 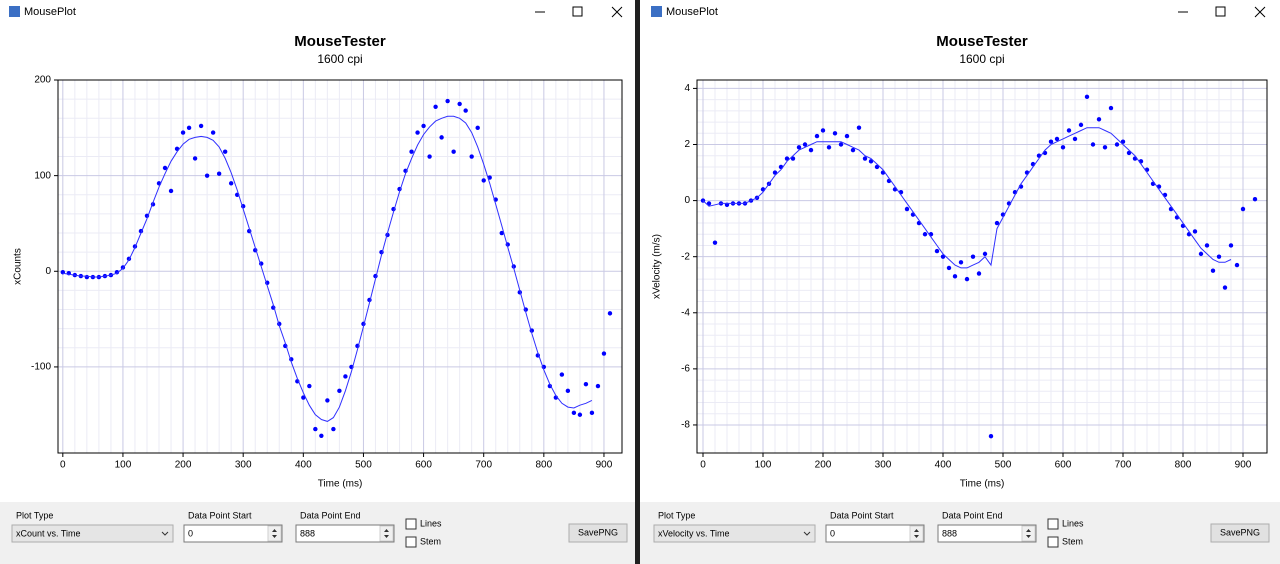 What do you see at coordinates (694, 533) in the screenshot?
I see `plot-type-value: xVelocity vs. Time` at bounding box center [694, 533].